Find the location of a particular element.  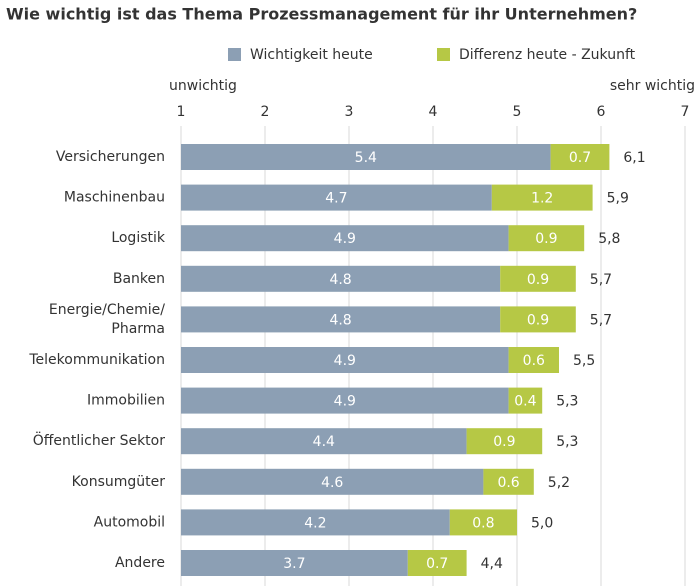

y-tick-label: Immobilien is located at coordinates (126, 401).